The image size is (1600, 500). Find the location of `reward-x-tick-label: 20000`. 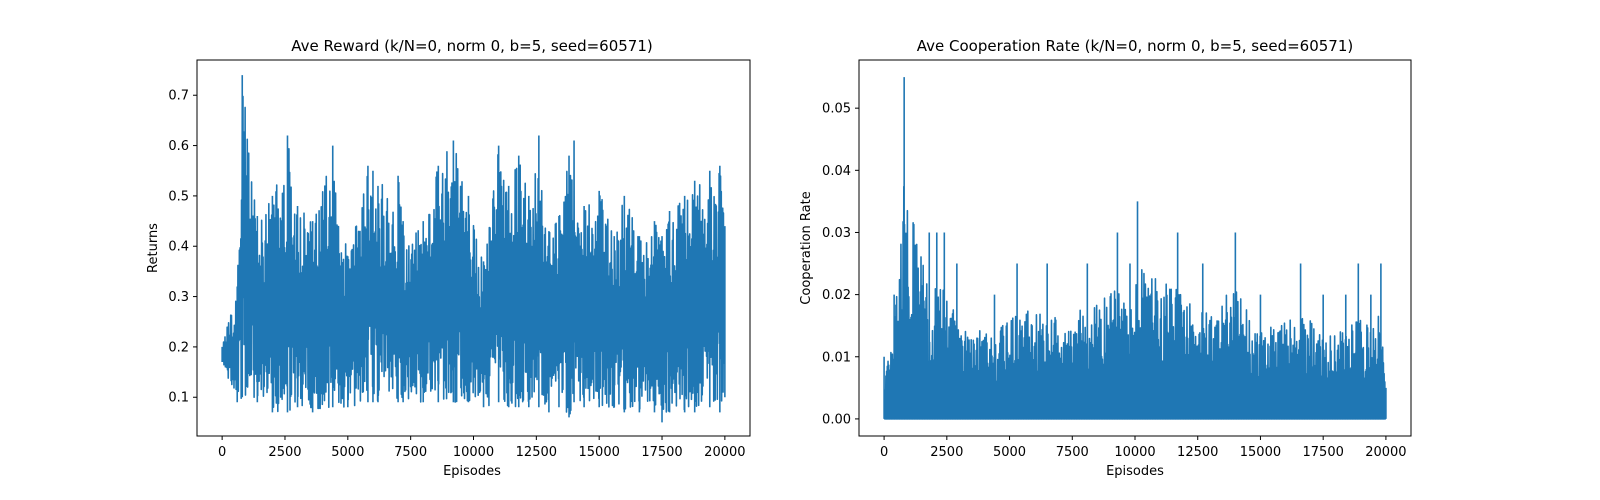

reward-x-tick-label: 20000 is located at coordinates (724, 452).